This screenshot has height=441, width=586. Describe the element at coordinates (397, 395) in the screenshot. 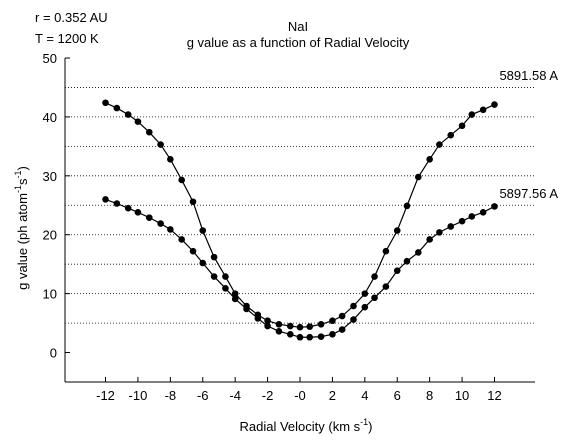

I see `x-tick-label: 6` at that location.